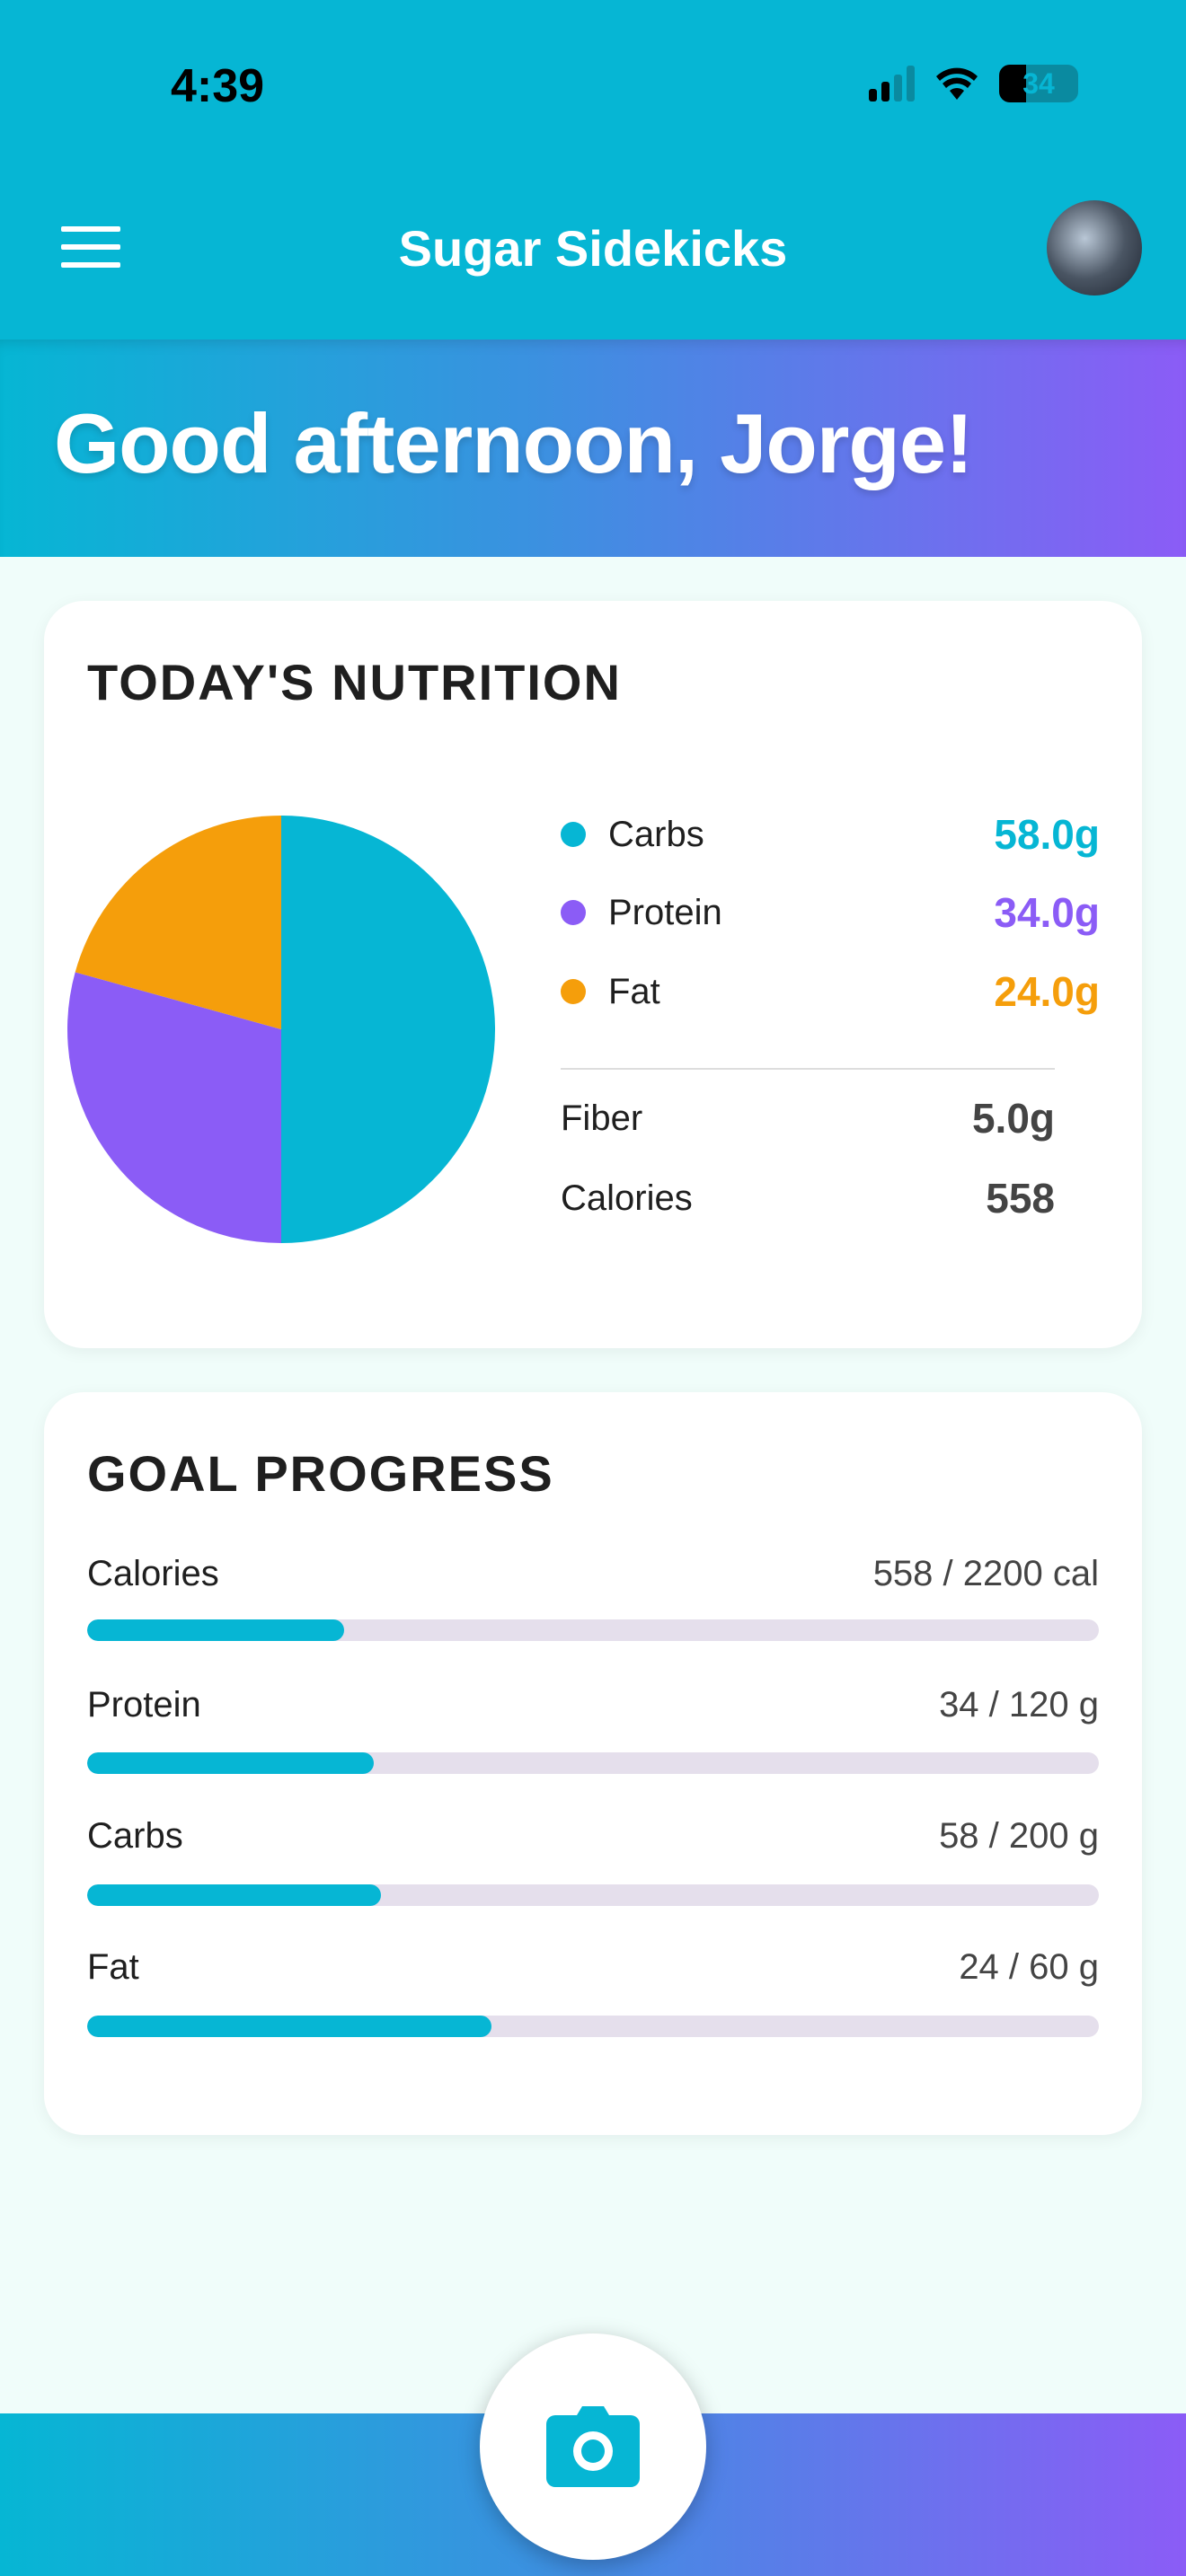  What do you see at coordinates (627, 1198) in the screenshot?
I see `stat-label: Calories` at bounding box center [627, 1198].